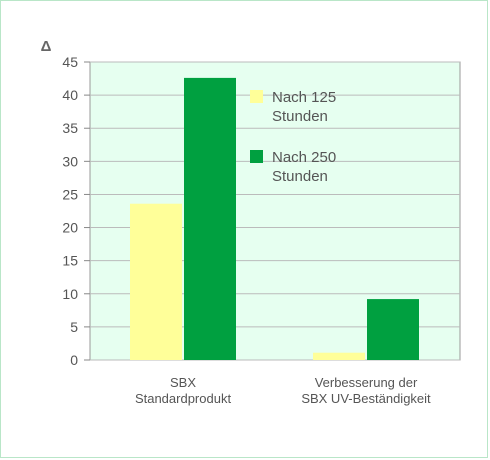 Image resolution: width=490 pixels, height=460 pixels. Describe the element at coordinates (304, 157) in the screenshot. I see `legend-label: Nach 250` at that location.